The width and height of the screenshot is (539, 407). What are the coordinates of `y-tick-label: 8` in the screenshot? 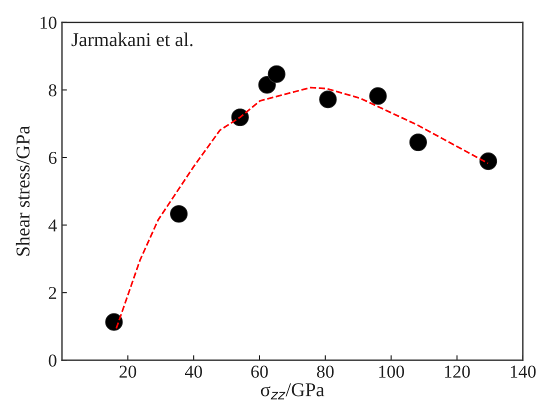 It's located at (52, 90).